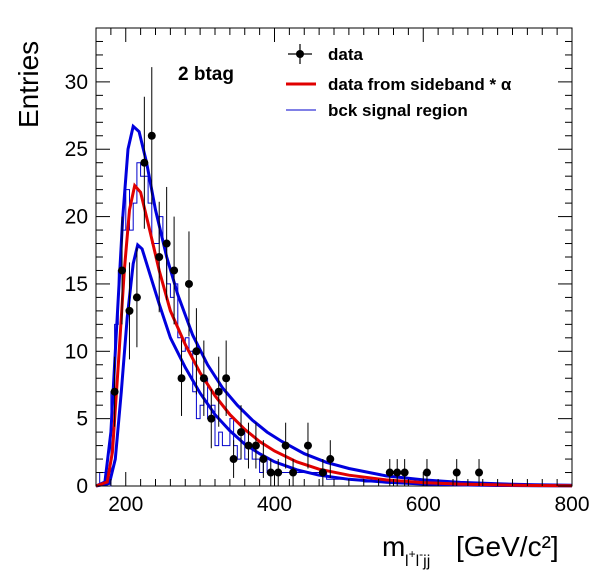  I want to click on y-axis-title: Entries, so click(28, 84).